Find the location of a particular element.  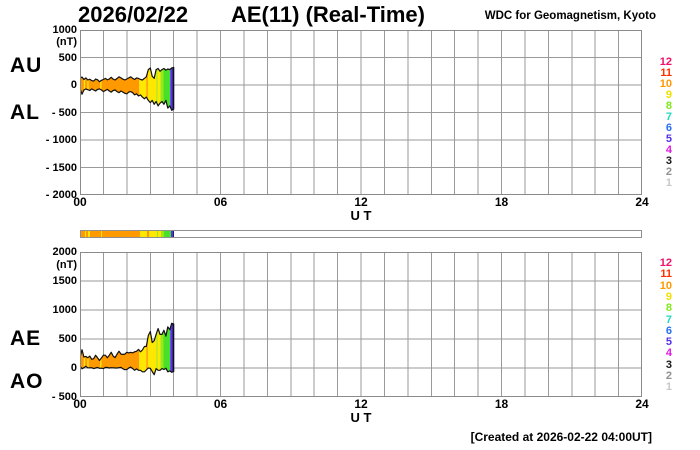

station-availability-strip is located at coordinates (361, 234).